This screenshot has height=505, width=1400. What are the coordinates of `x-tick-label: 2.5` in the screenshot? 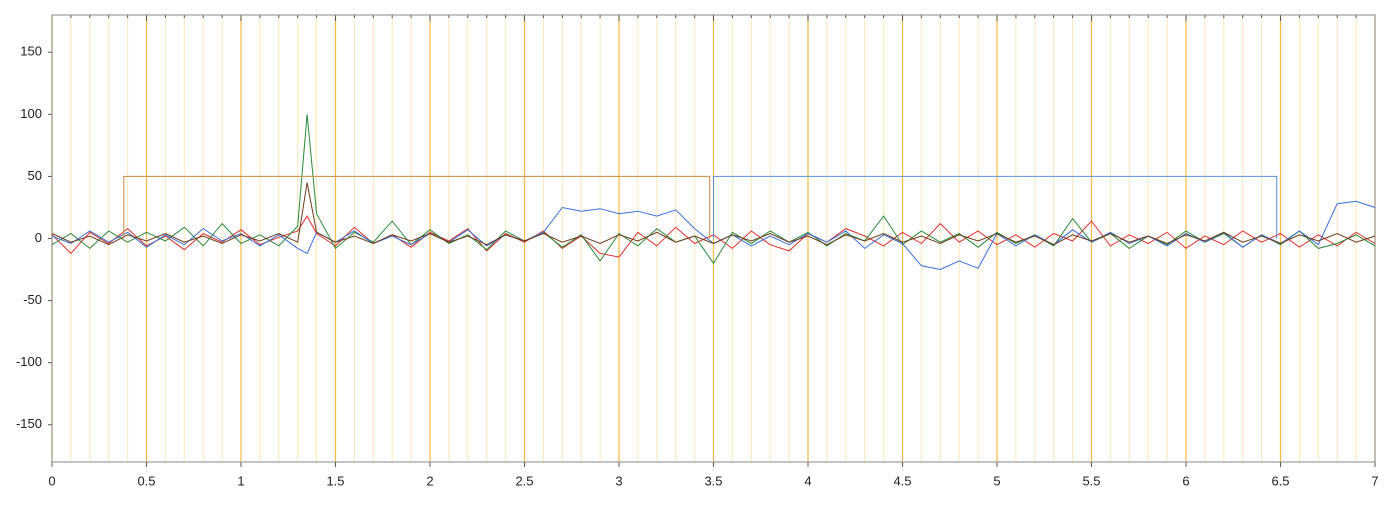 It's located at (524, 480).